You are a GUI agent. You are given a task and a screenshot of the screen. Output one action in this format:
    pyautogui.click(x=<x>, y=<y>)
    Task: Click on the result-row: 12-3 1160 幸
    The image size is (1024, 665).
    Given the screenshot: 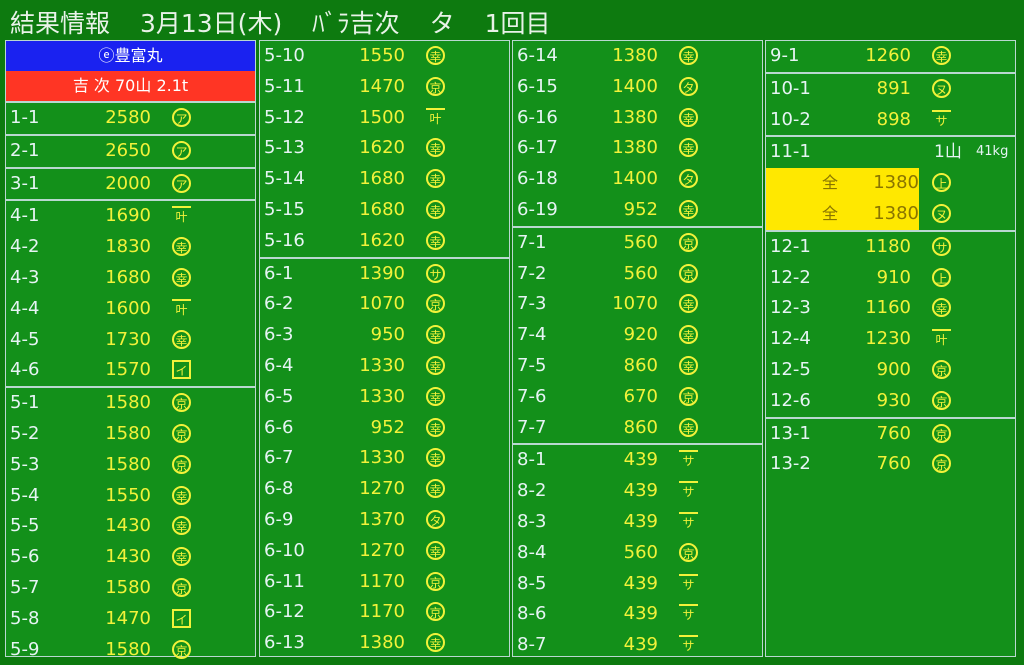 What is the action you would take?
    pyautogui.click(x=890, y=308)
    